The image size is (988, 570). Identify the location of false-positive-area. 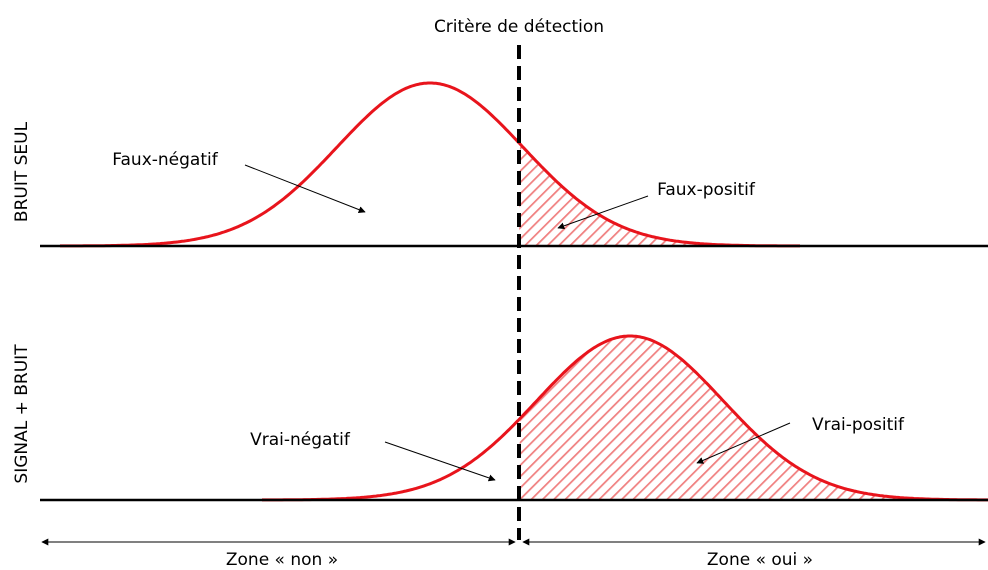
(659, 194).